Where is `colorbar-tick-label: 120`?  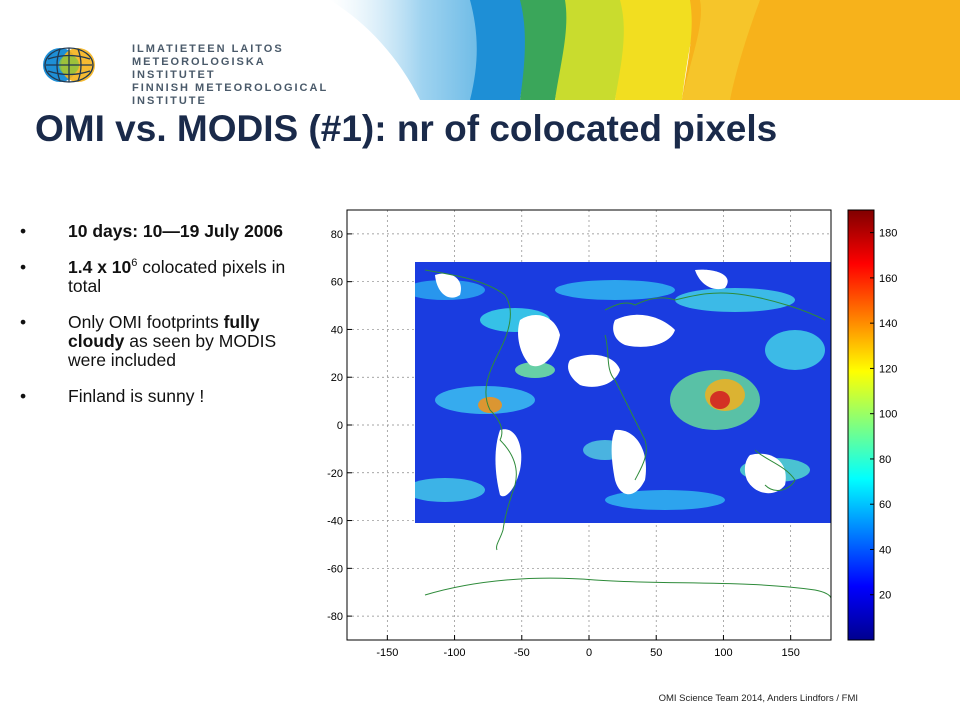
colorbar-tick-label: 120 is located at coordinates (888, 369).